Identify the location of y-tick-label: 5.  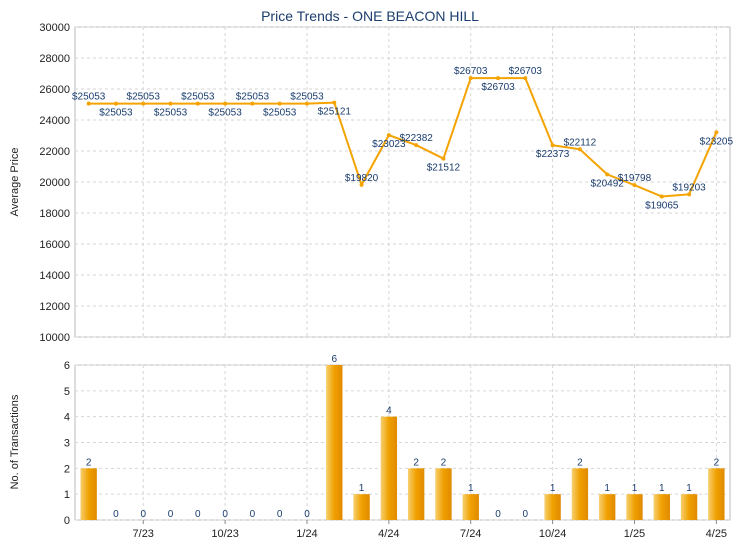
(67, 392).